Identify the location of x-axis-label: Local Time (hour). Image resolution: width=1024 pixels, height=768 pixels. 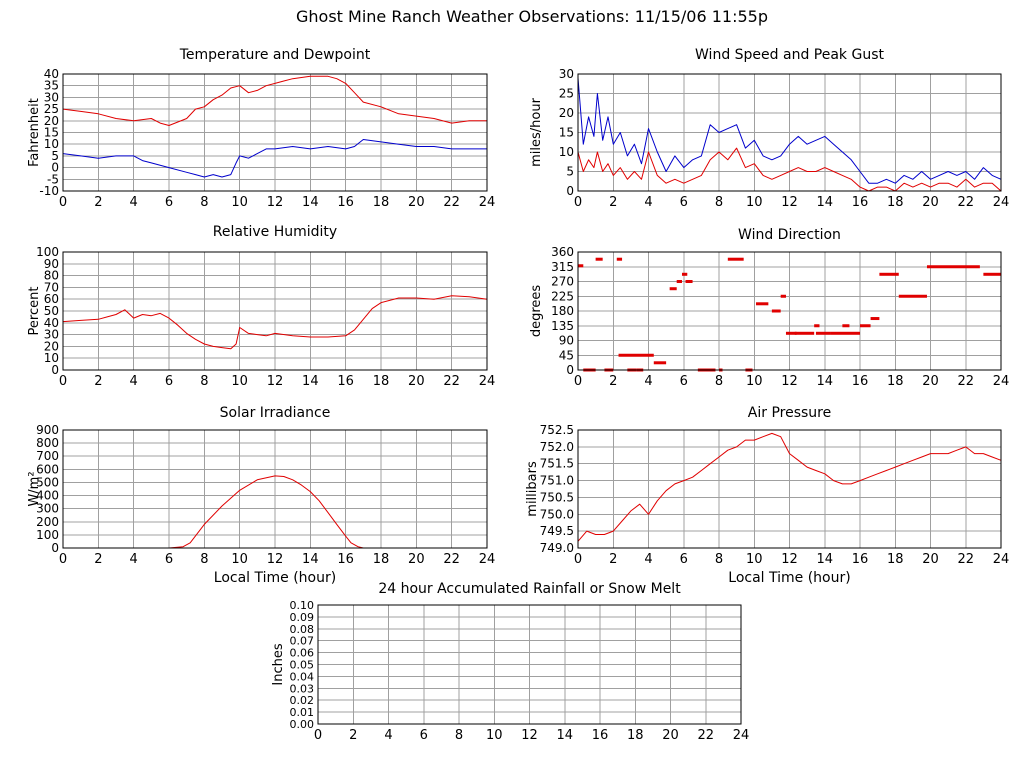
(789, 578).